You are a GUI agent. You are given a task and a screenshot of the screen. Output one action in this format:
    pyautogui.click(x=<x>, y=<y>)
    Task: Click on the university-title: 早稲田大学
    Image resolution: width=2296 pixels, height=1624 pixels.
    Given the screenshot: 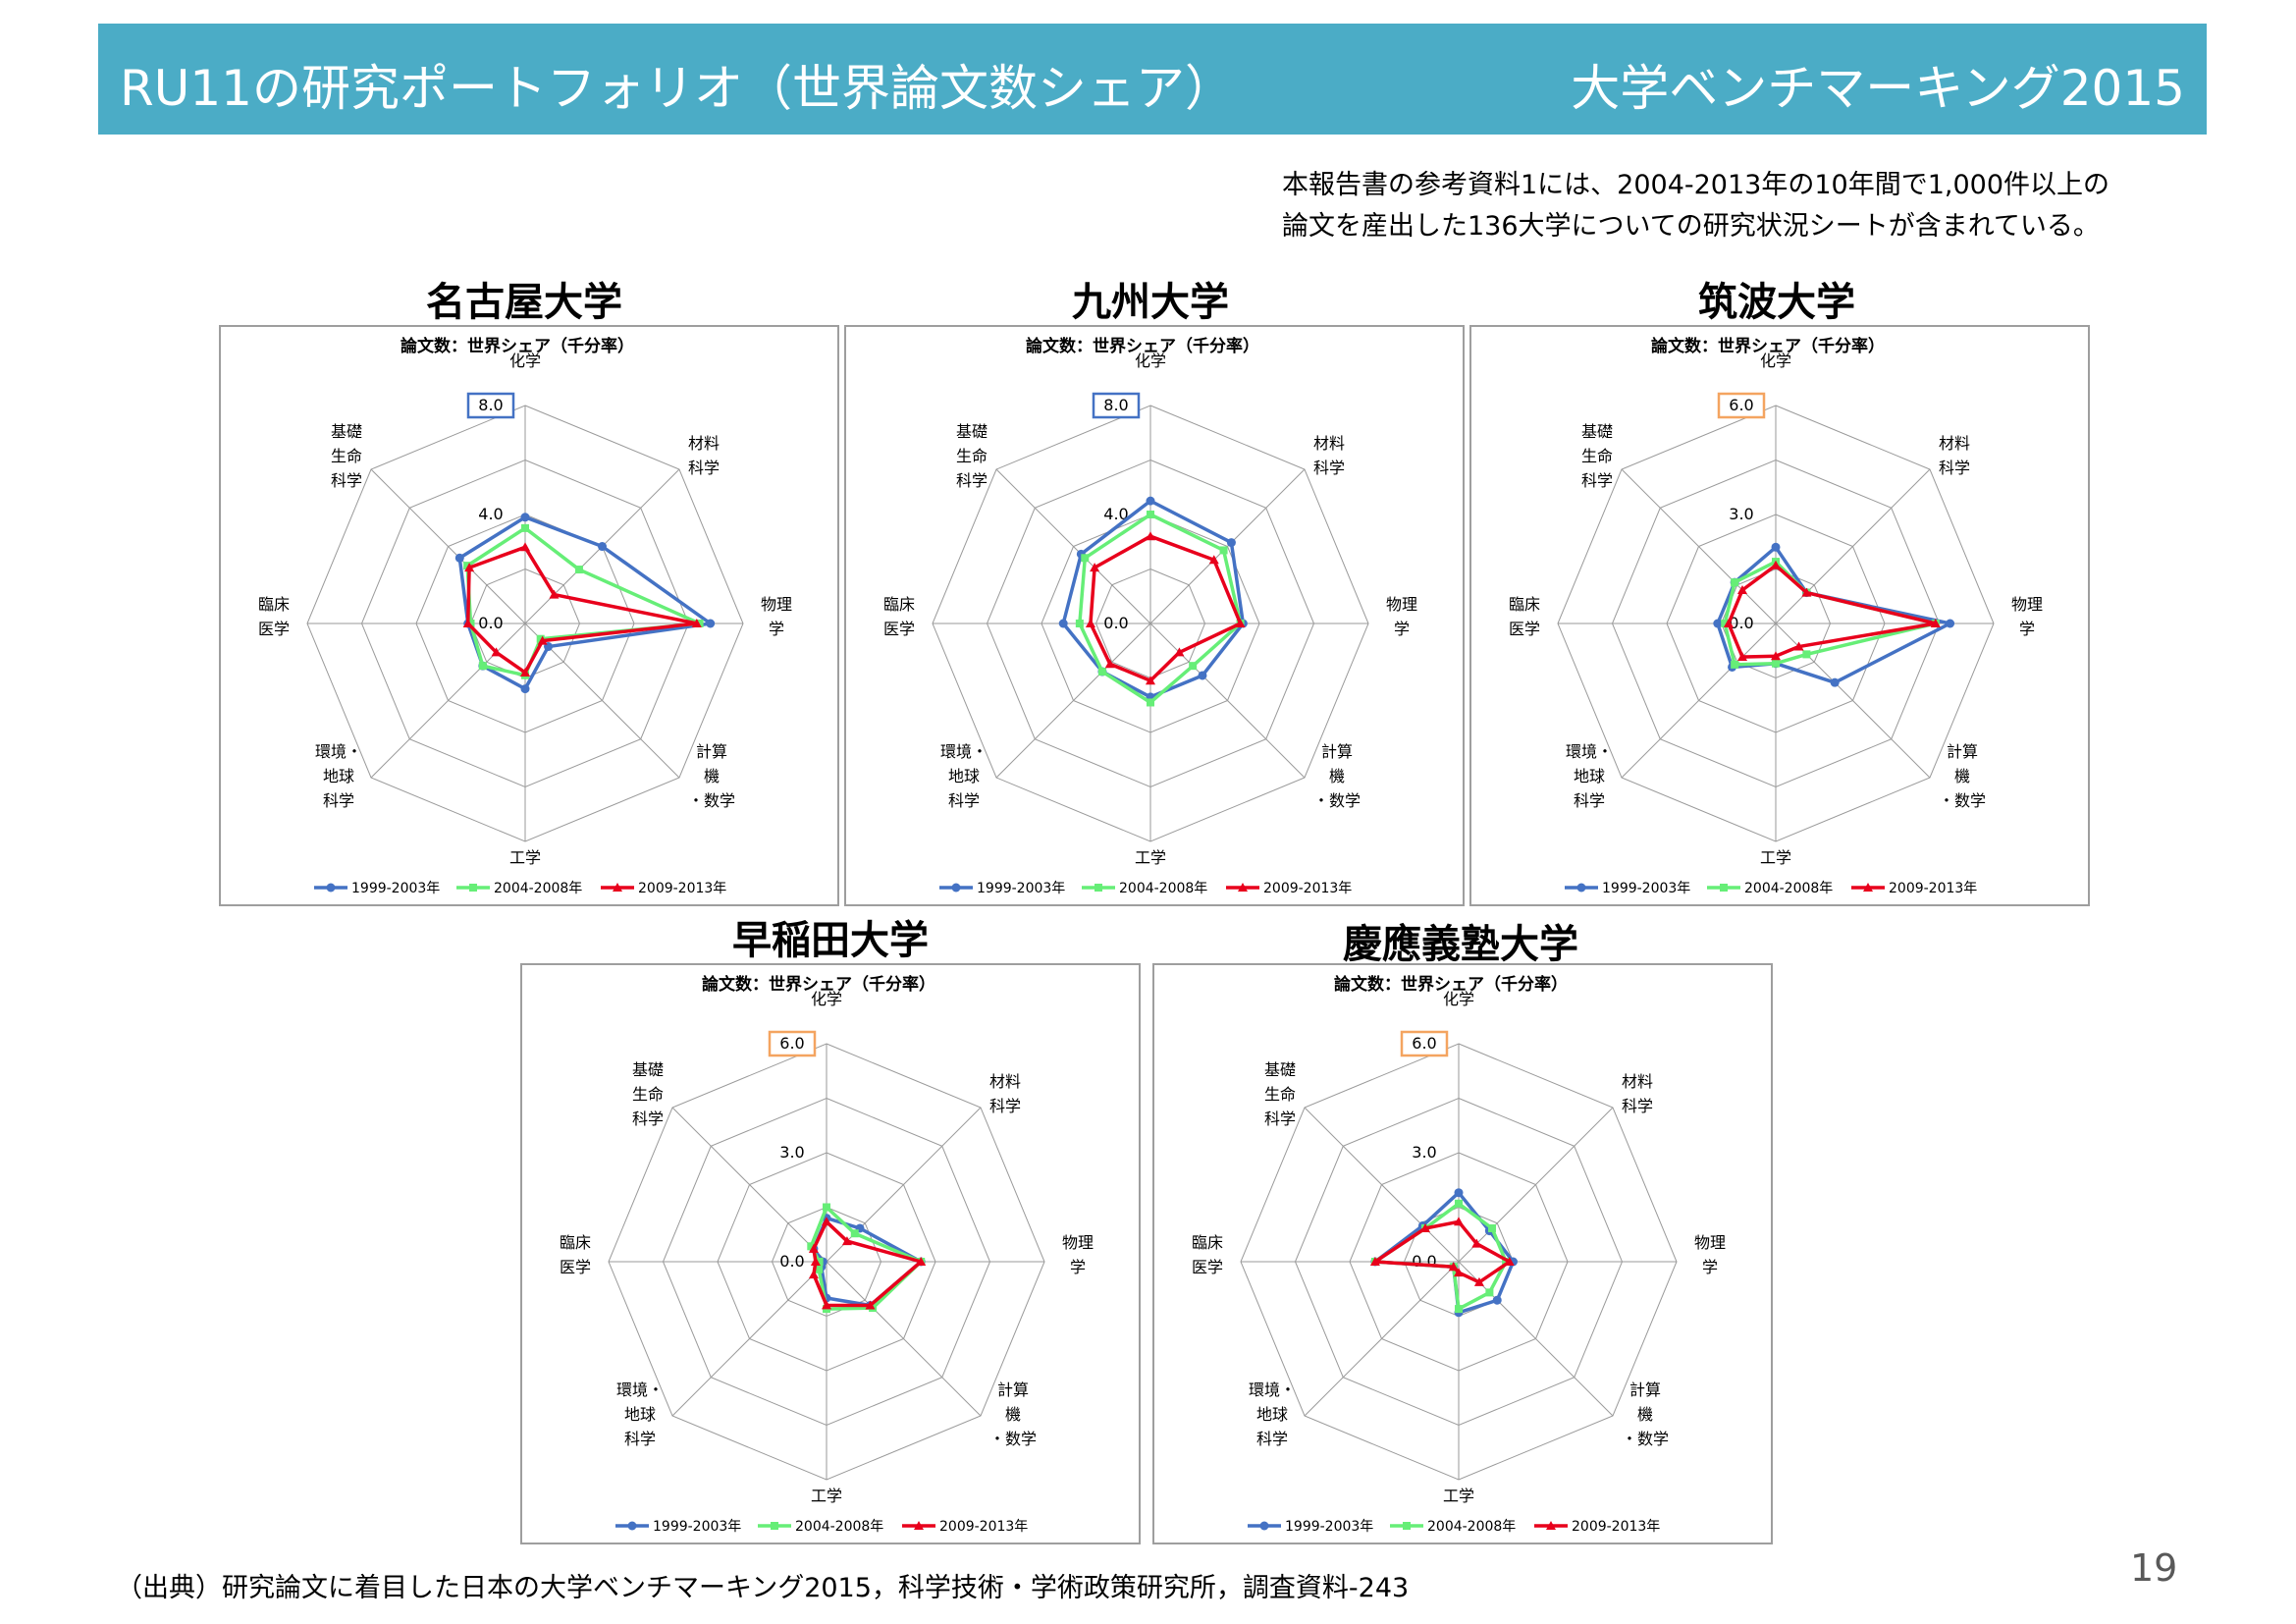 What is the action you would take?
    pyautogui.click(x=830, y=940)
    